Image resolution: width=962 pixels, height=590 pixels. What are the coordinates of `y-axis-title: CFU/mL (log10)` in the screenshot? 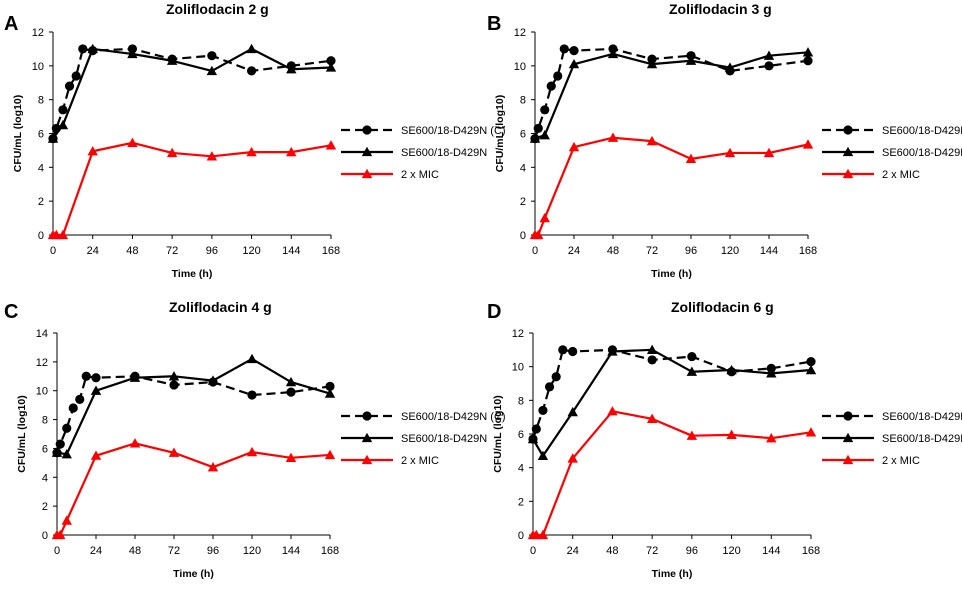 It's located at (500, 133).